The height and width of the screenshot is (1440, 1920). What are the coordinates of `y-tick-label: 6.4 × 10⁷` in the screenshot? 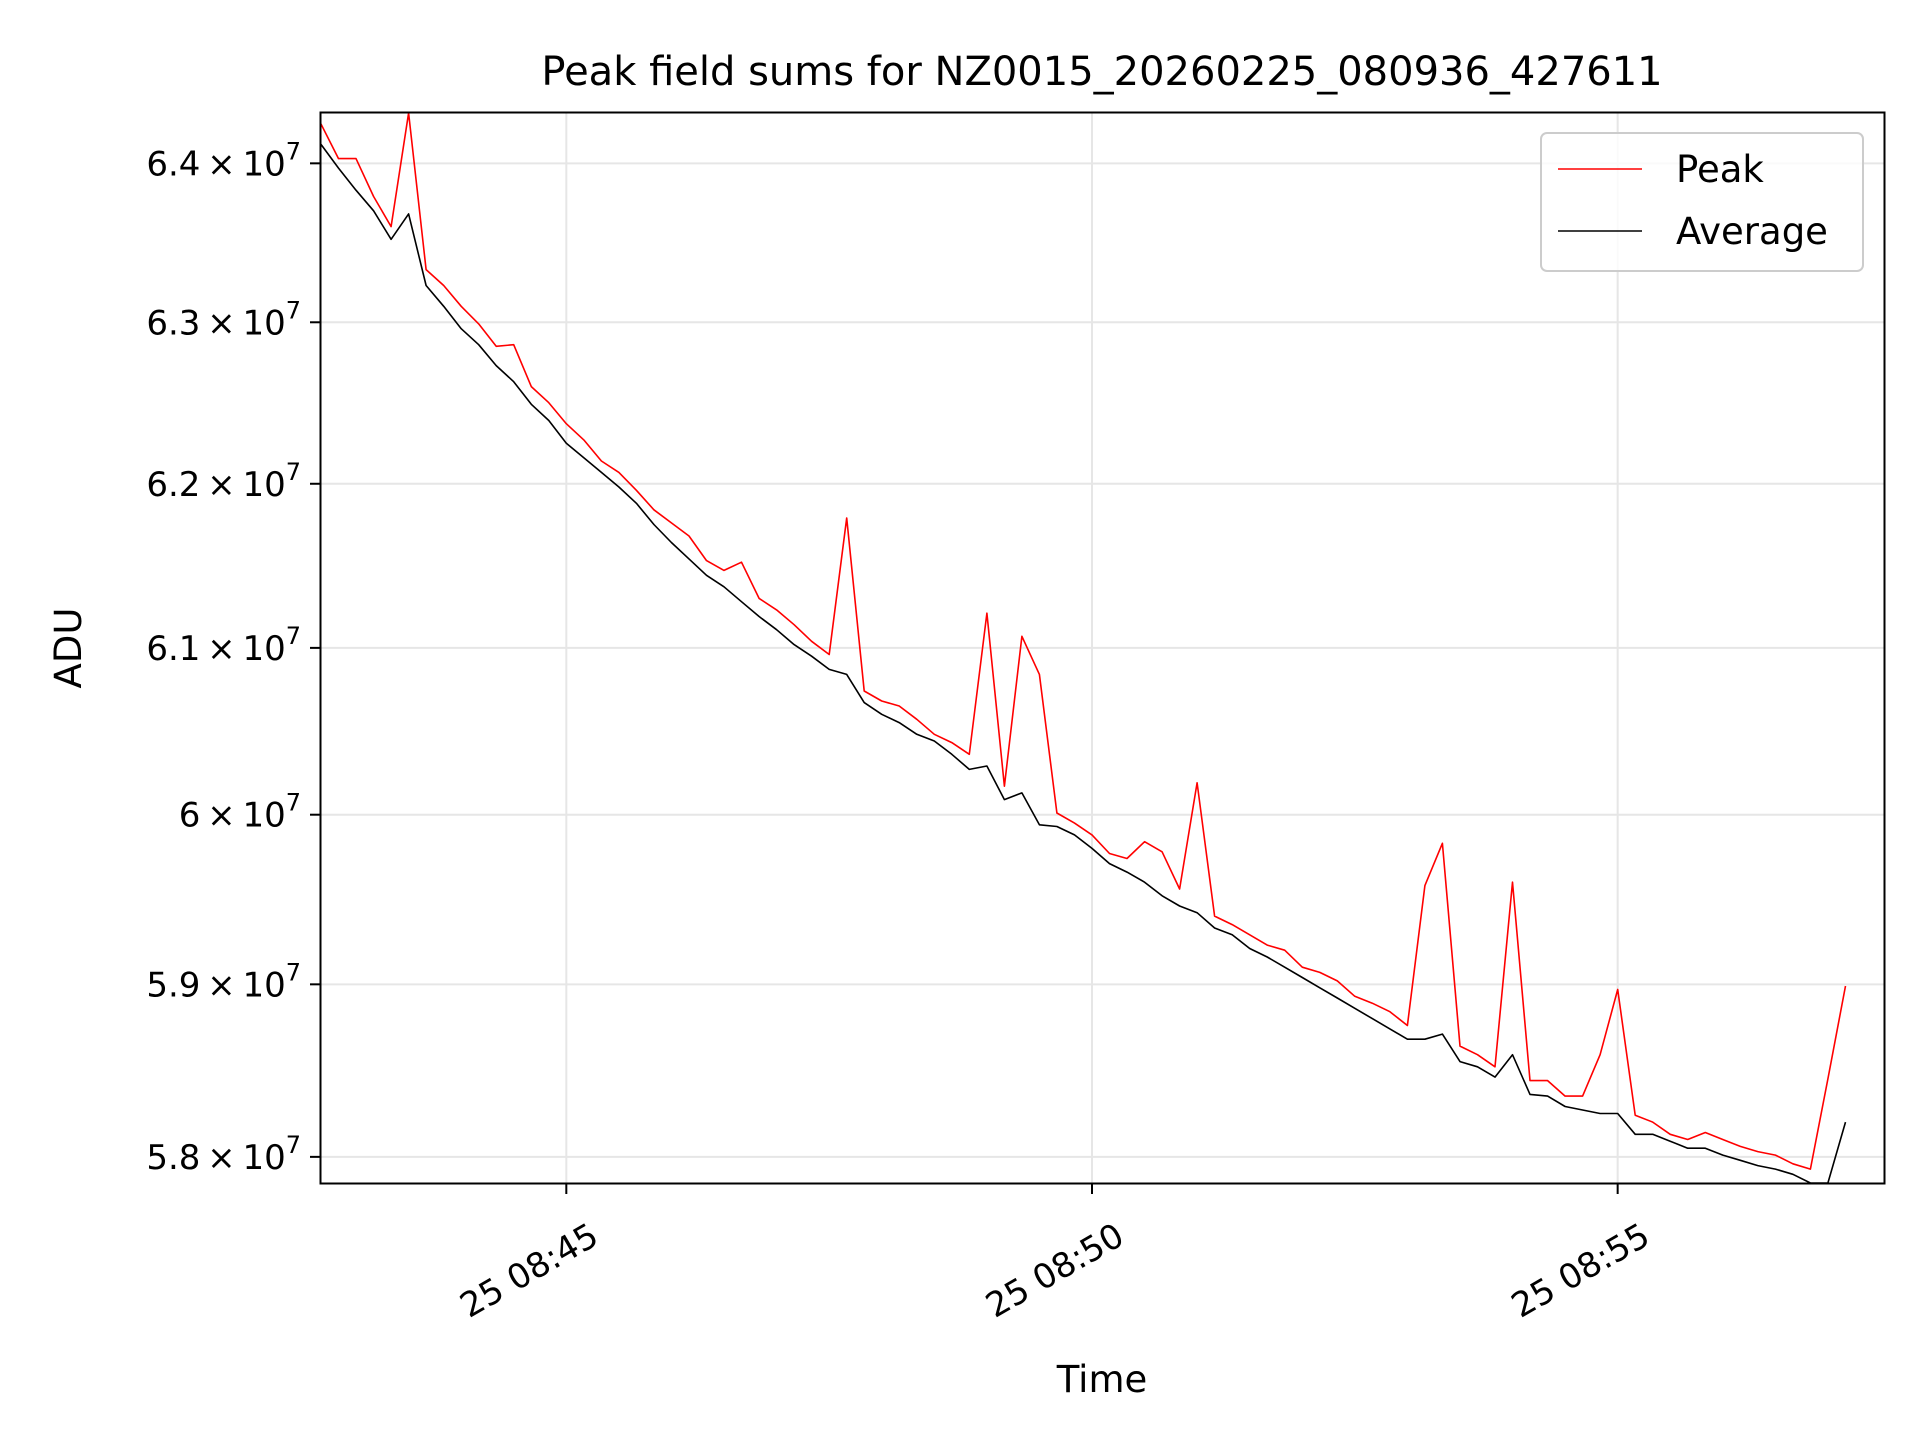 It's located at (223, 160).